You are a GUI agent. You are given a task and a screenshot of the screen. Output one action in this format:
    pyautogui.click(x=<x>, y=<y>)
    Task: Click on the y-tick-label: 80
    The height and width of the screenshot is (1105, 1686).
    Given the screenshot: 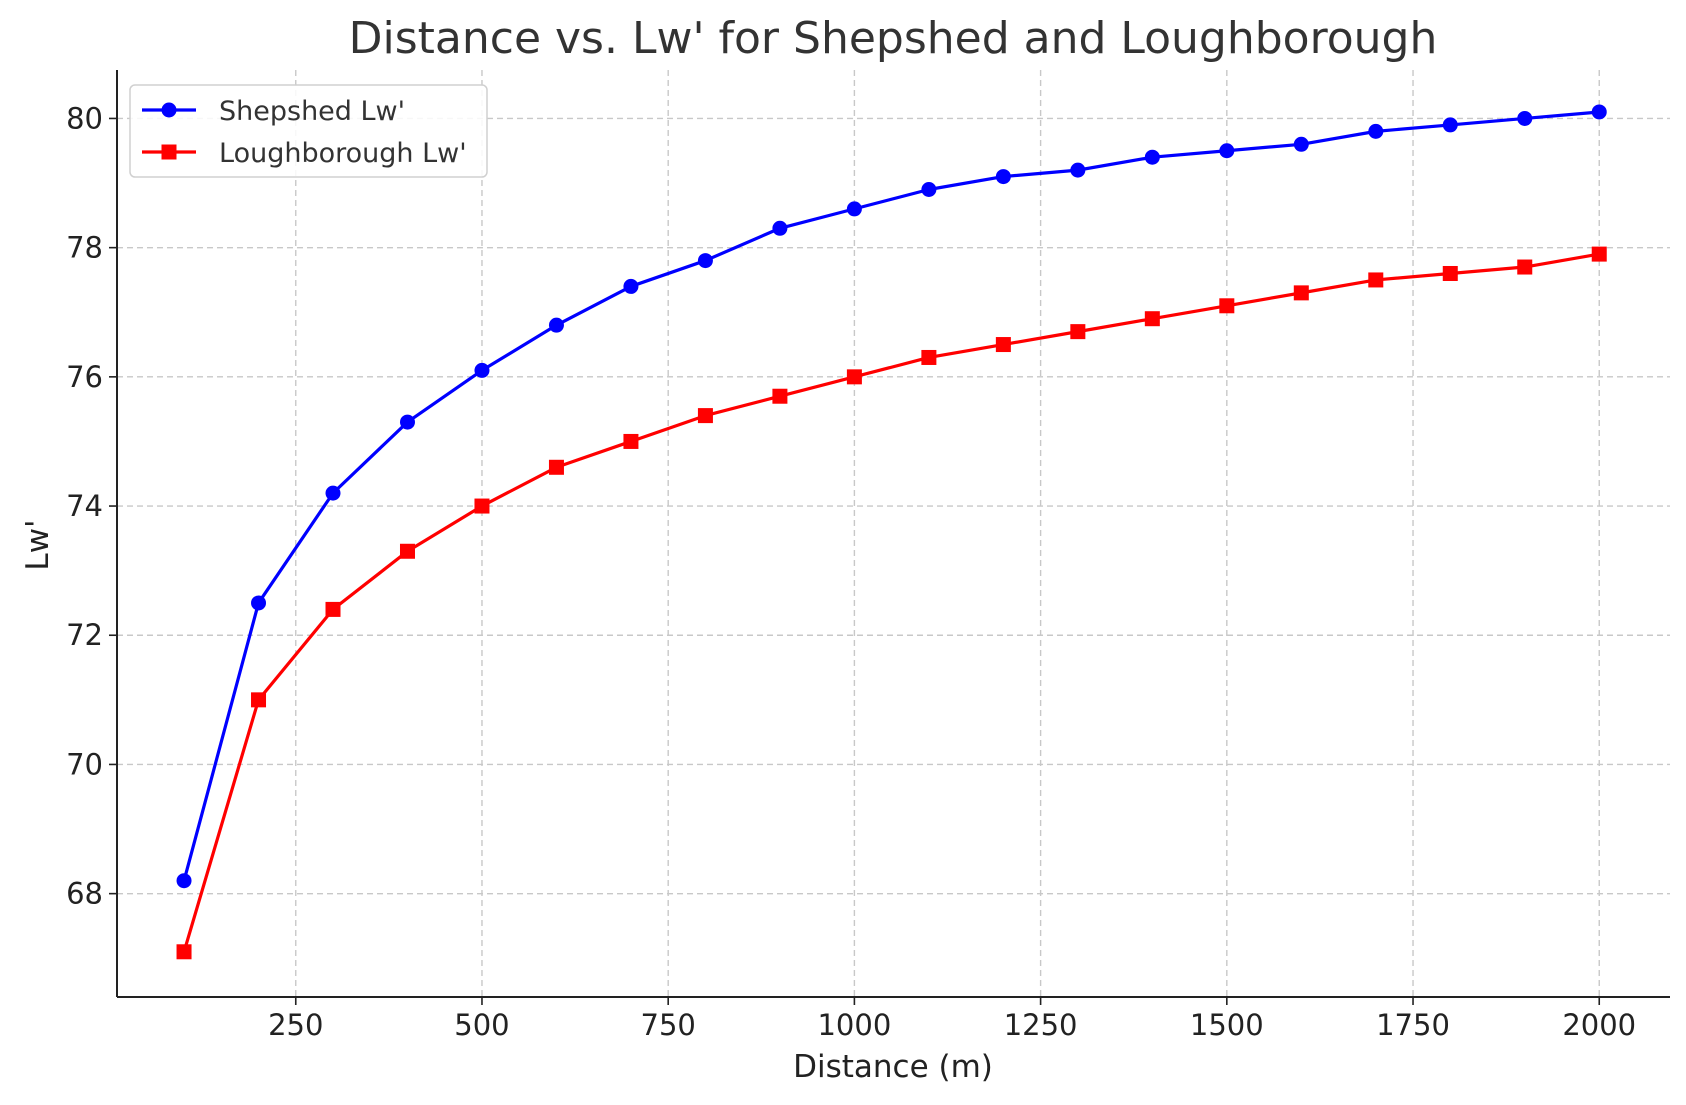 What is the action you would take?
    pyautogui.click(x=84, y=118)
    